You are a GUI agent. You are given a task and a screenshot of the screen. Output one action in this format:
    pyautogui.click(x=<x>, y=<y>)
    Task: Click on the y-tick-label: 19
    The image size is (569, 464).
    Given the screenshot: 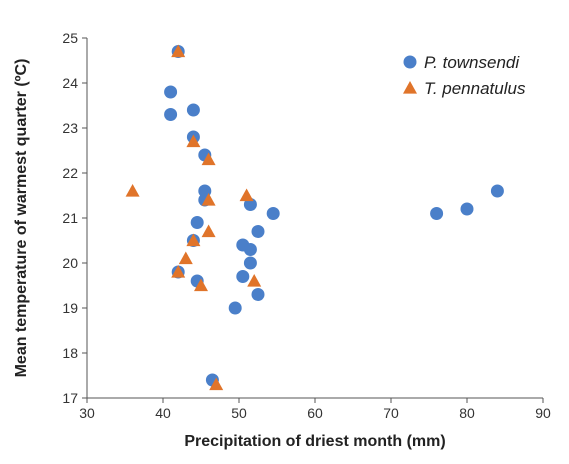 What is the action you would take?
    pyautogui.click(x=70, y=308)
    